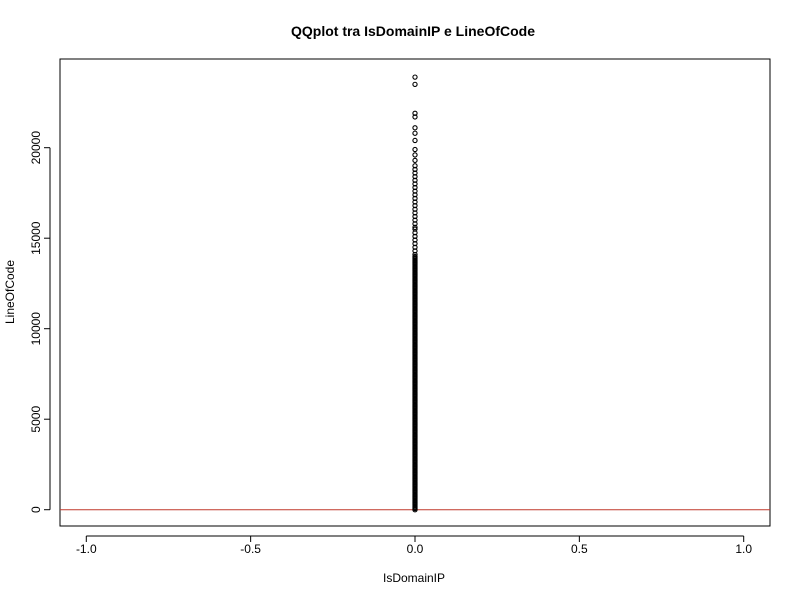 The width and height of the screenshot is (800, 605). What do you see at coordinates (36, 329) in the screenshot?
I see `y-tick-label: 10000` at bounding box center [36, 329].